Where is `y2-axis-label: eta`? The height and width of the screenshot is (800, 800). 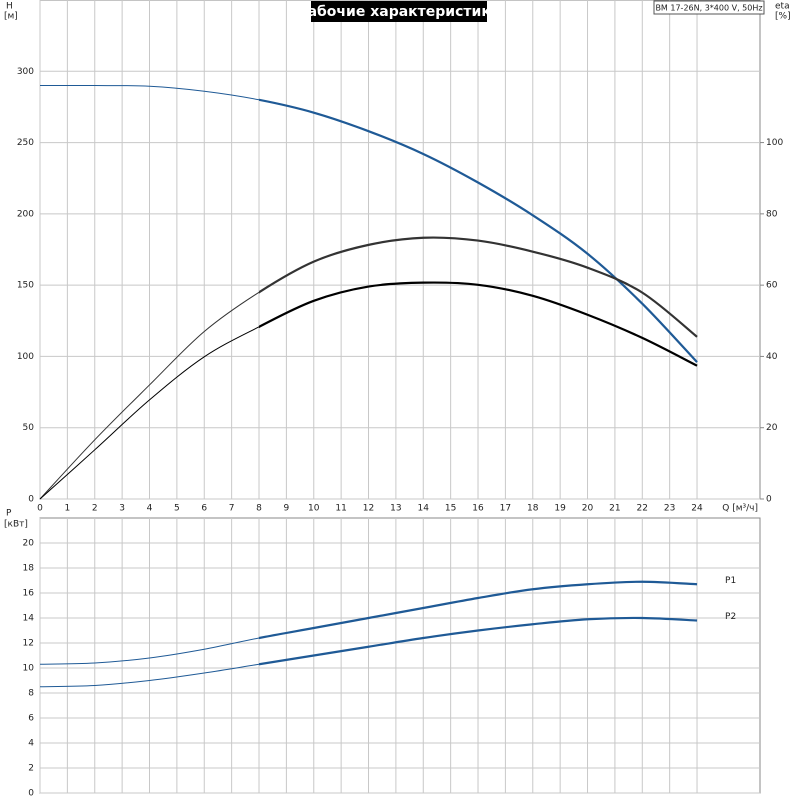
y2-axis-label: eta is located at coordinates (782, 7).